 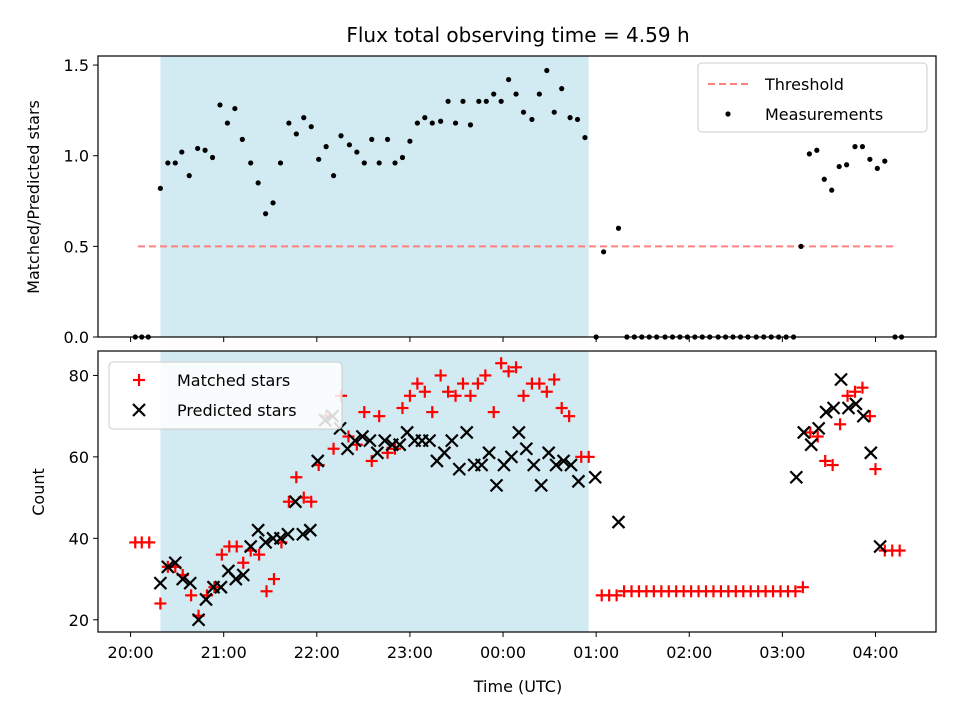 What do you see at coordinates (517, 686) in the screenshot?
I see `x-axis-label: Time (UTC)` at bounding box center [517, 686].